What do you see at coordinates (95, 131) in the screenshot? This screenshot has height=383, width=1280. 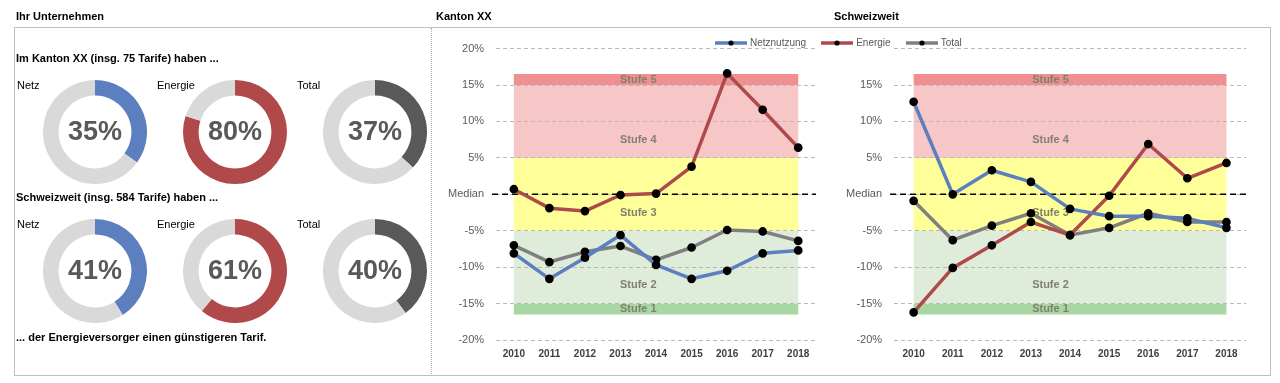 I see `data-label: 35%` at bounding box center [95, 131].